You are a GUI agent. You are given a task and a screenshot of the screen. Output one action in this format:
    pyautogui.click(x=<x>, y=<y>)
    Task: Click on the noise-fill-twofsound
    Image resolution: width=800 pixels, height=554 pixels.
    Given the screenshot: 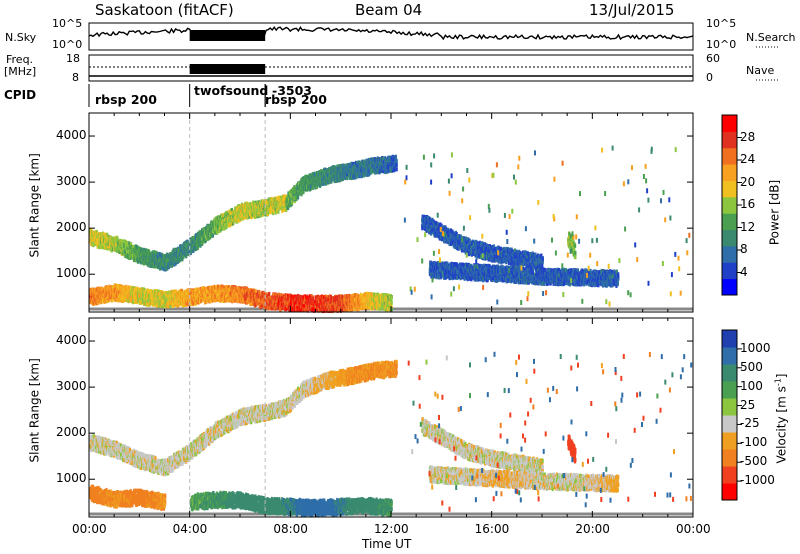 What is the action you would take?
    pyautogui.click(x=227, y=35)
    